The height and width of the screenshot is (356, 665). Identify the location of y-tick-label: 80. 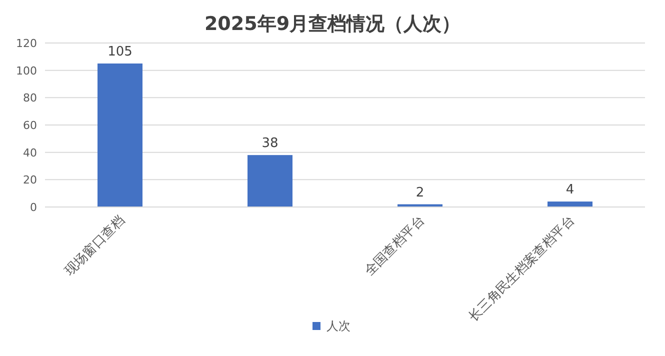
(30, 98).